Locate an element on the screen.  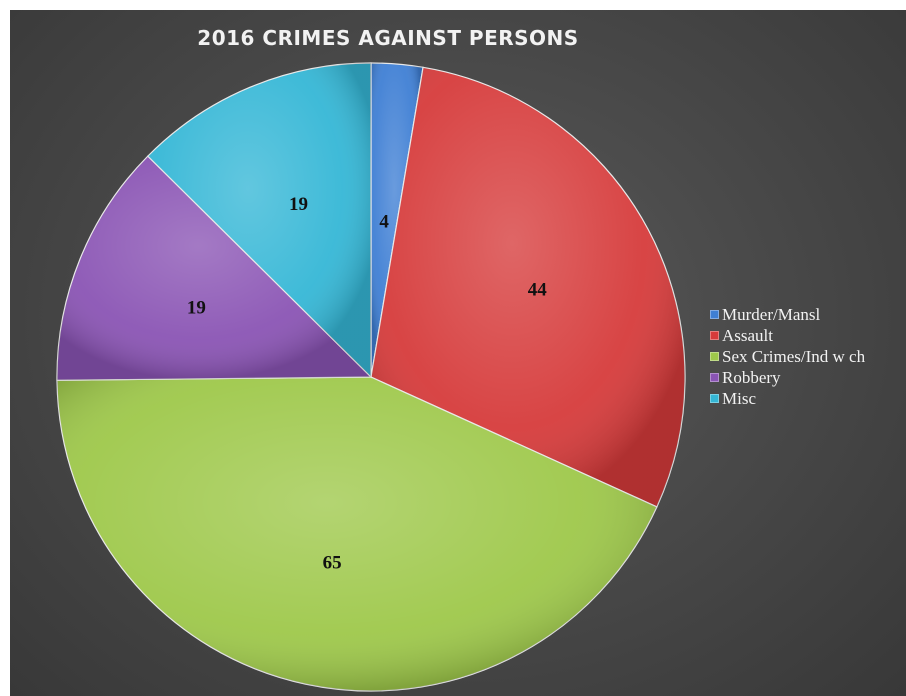
legend-label: Murder/Mansl is located at coordinates (771, 314).